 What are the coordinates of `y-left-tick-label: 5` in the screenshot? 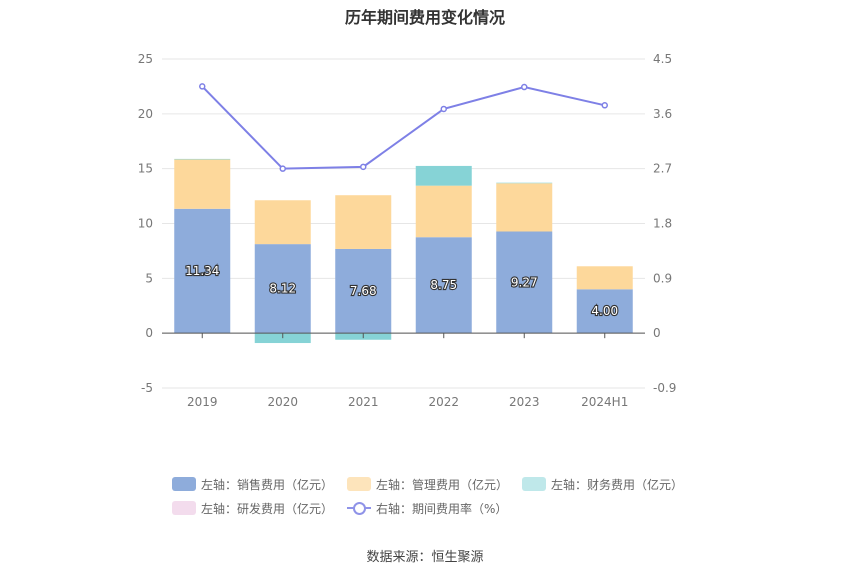 It's located at (149, 278).